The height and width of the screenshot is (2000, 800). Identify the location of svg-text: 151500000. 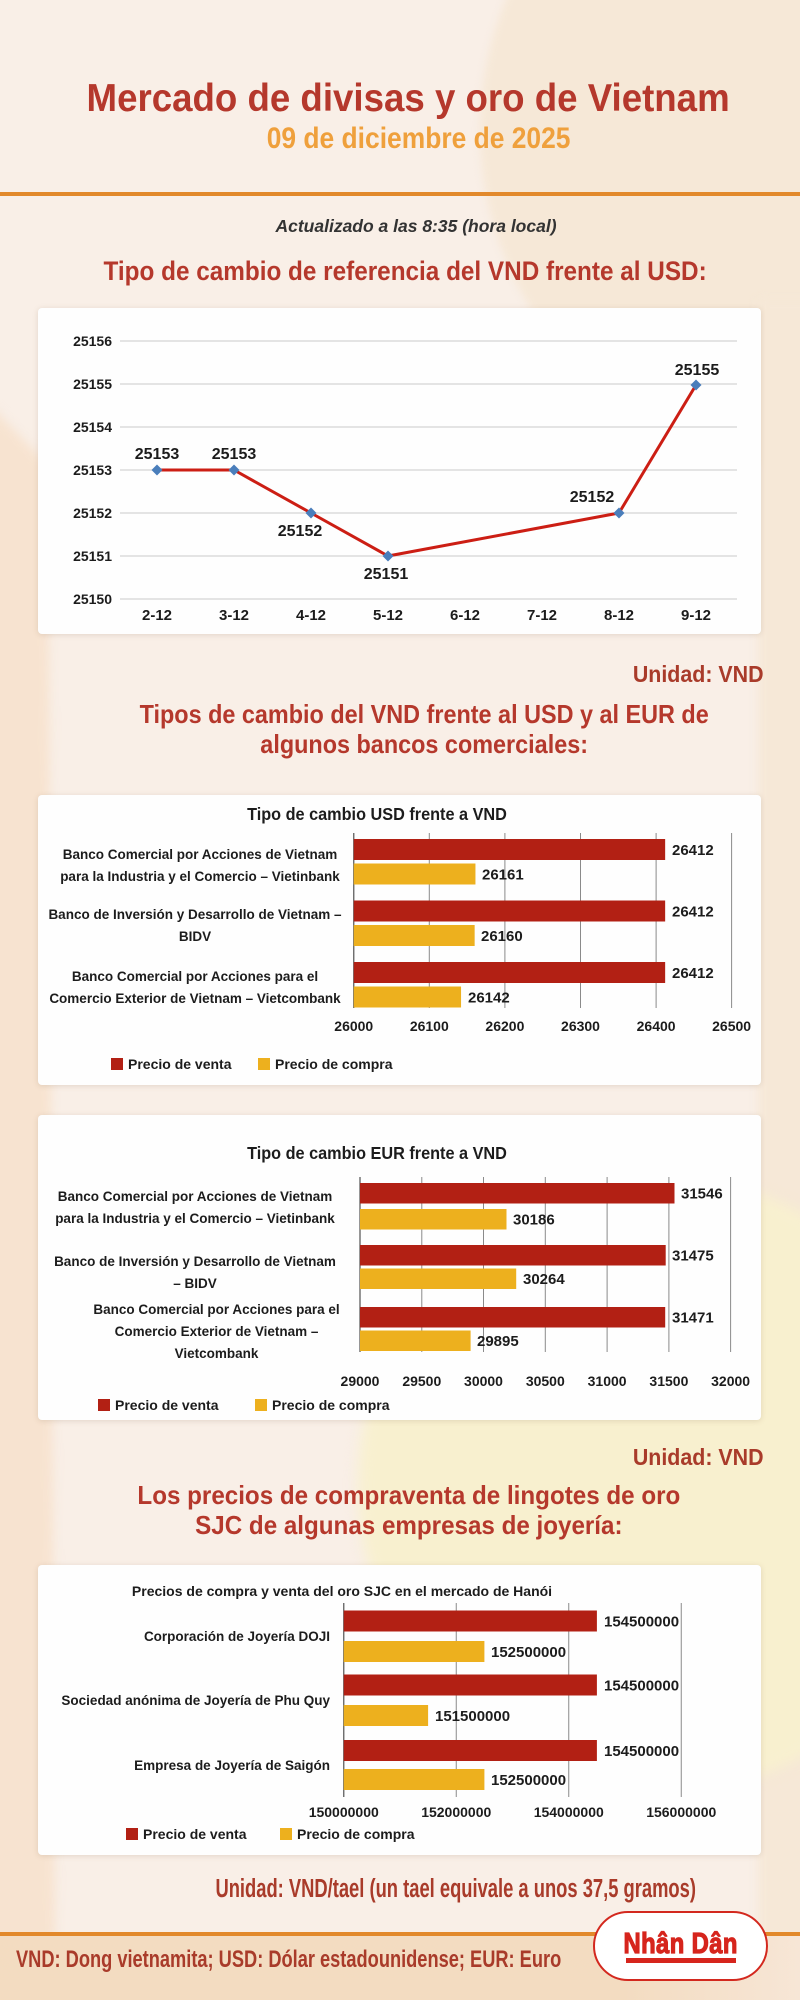
(472, 1716).